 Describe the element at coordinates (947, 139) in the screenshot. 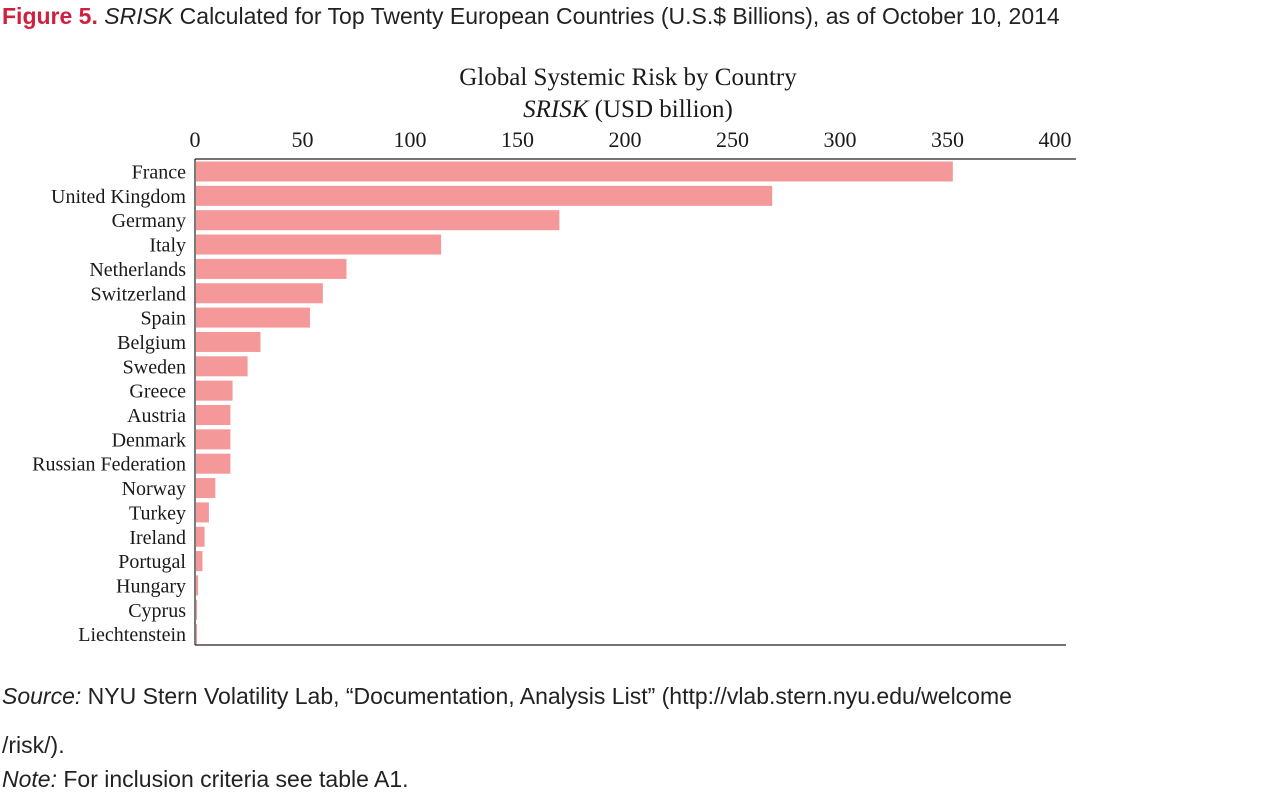

I see `x-tick-label: 350` at that location.